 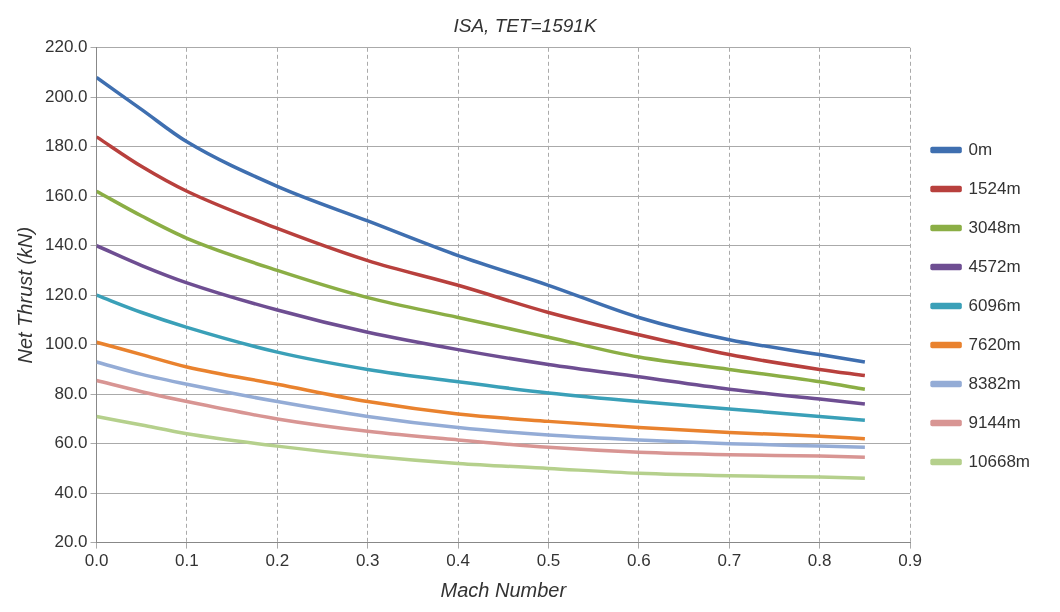 I want to click on legend-label: 7620m, so click(x=994, y=344).